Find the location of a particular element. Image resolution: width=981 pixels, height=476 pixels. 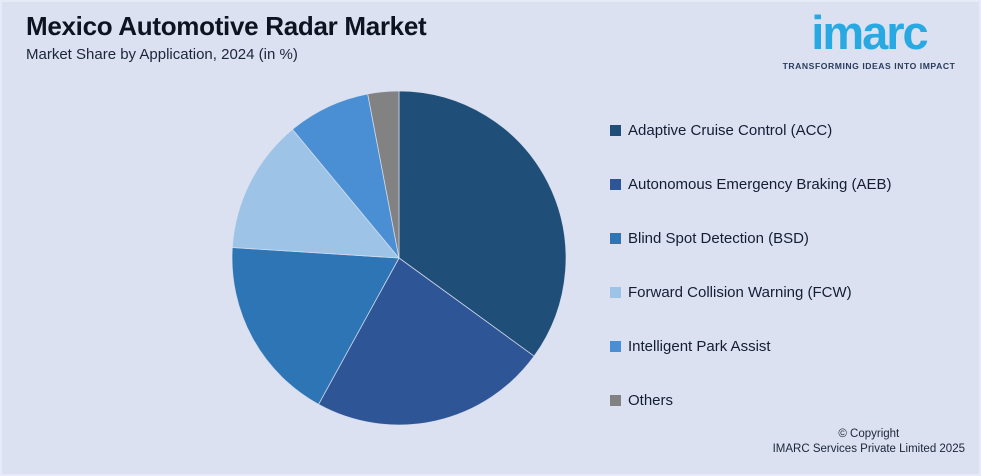

legend-item: Adaptive Cruise Control (ACC) is located at coordinates (750, 130).